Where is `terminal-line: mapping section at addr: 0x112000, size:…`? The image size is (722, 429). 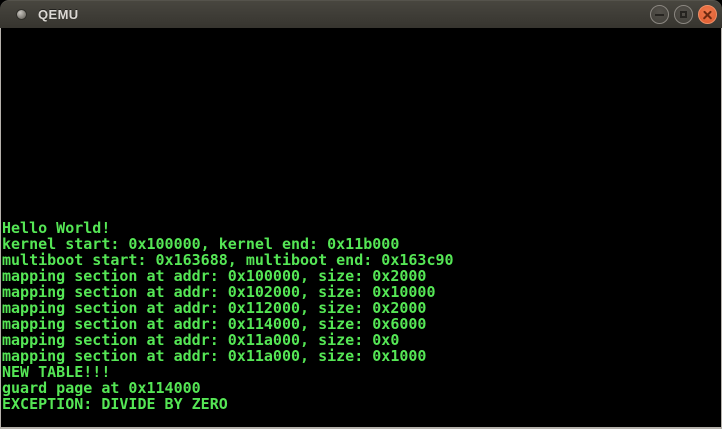
terminal-line: mapping section at addr: 0x112000, size:… is located at coordinates (214, 308).